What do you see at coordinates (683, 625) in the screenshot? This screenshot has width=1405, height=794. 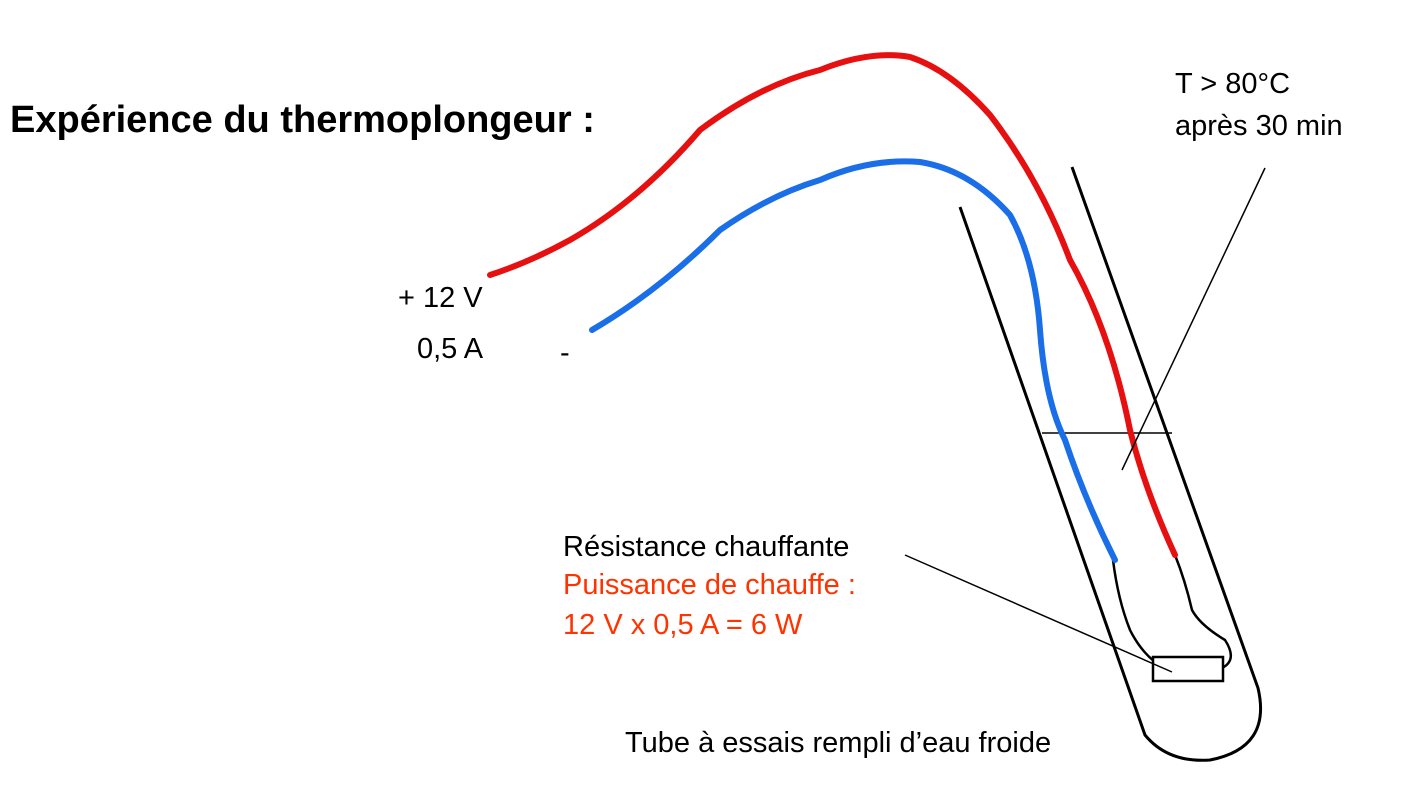 I see `power-formula: 12 V x 0,5 A = 6 W` at bounding box center [683, 625].